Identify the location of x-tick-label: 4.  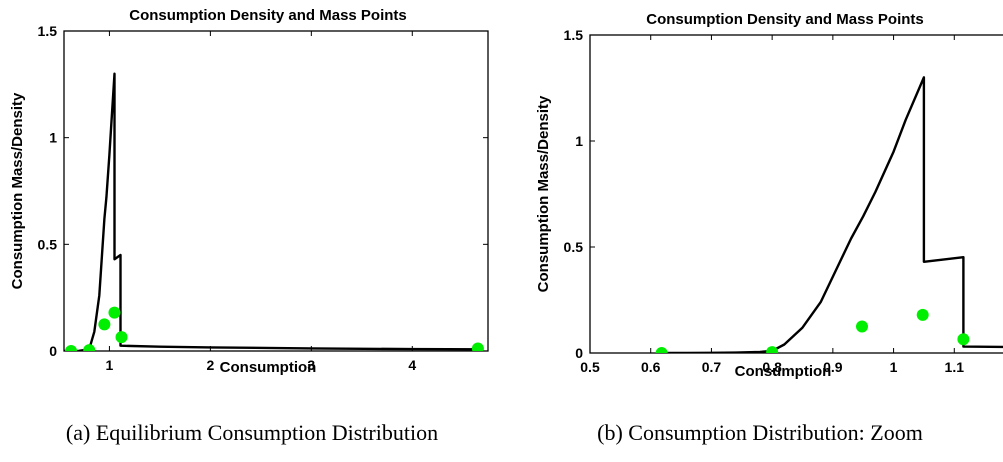
(412, 365).